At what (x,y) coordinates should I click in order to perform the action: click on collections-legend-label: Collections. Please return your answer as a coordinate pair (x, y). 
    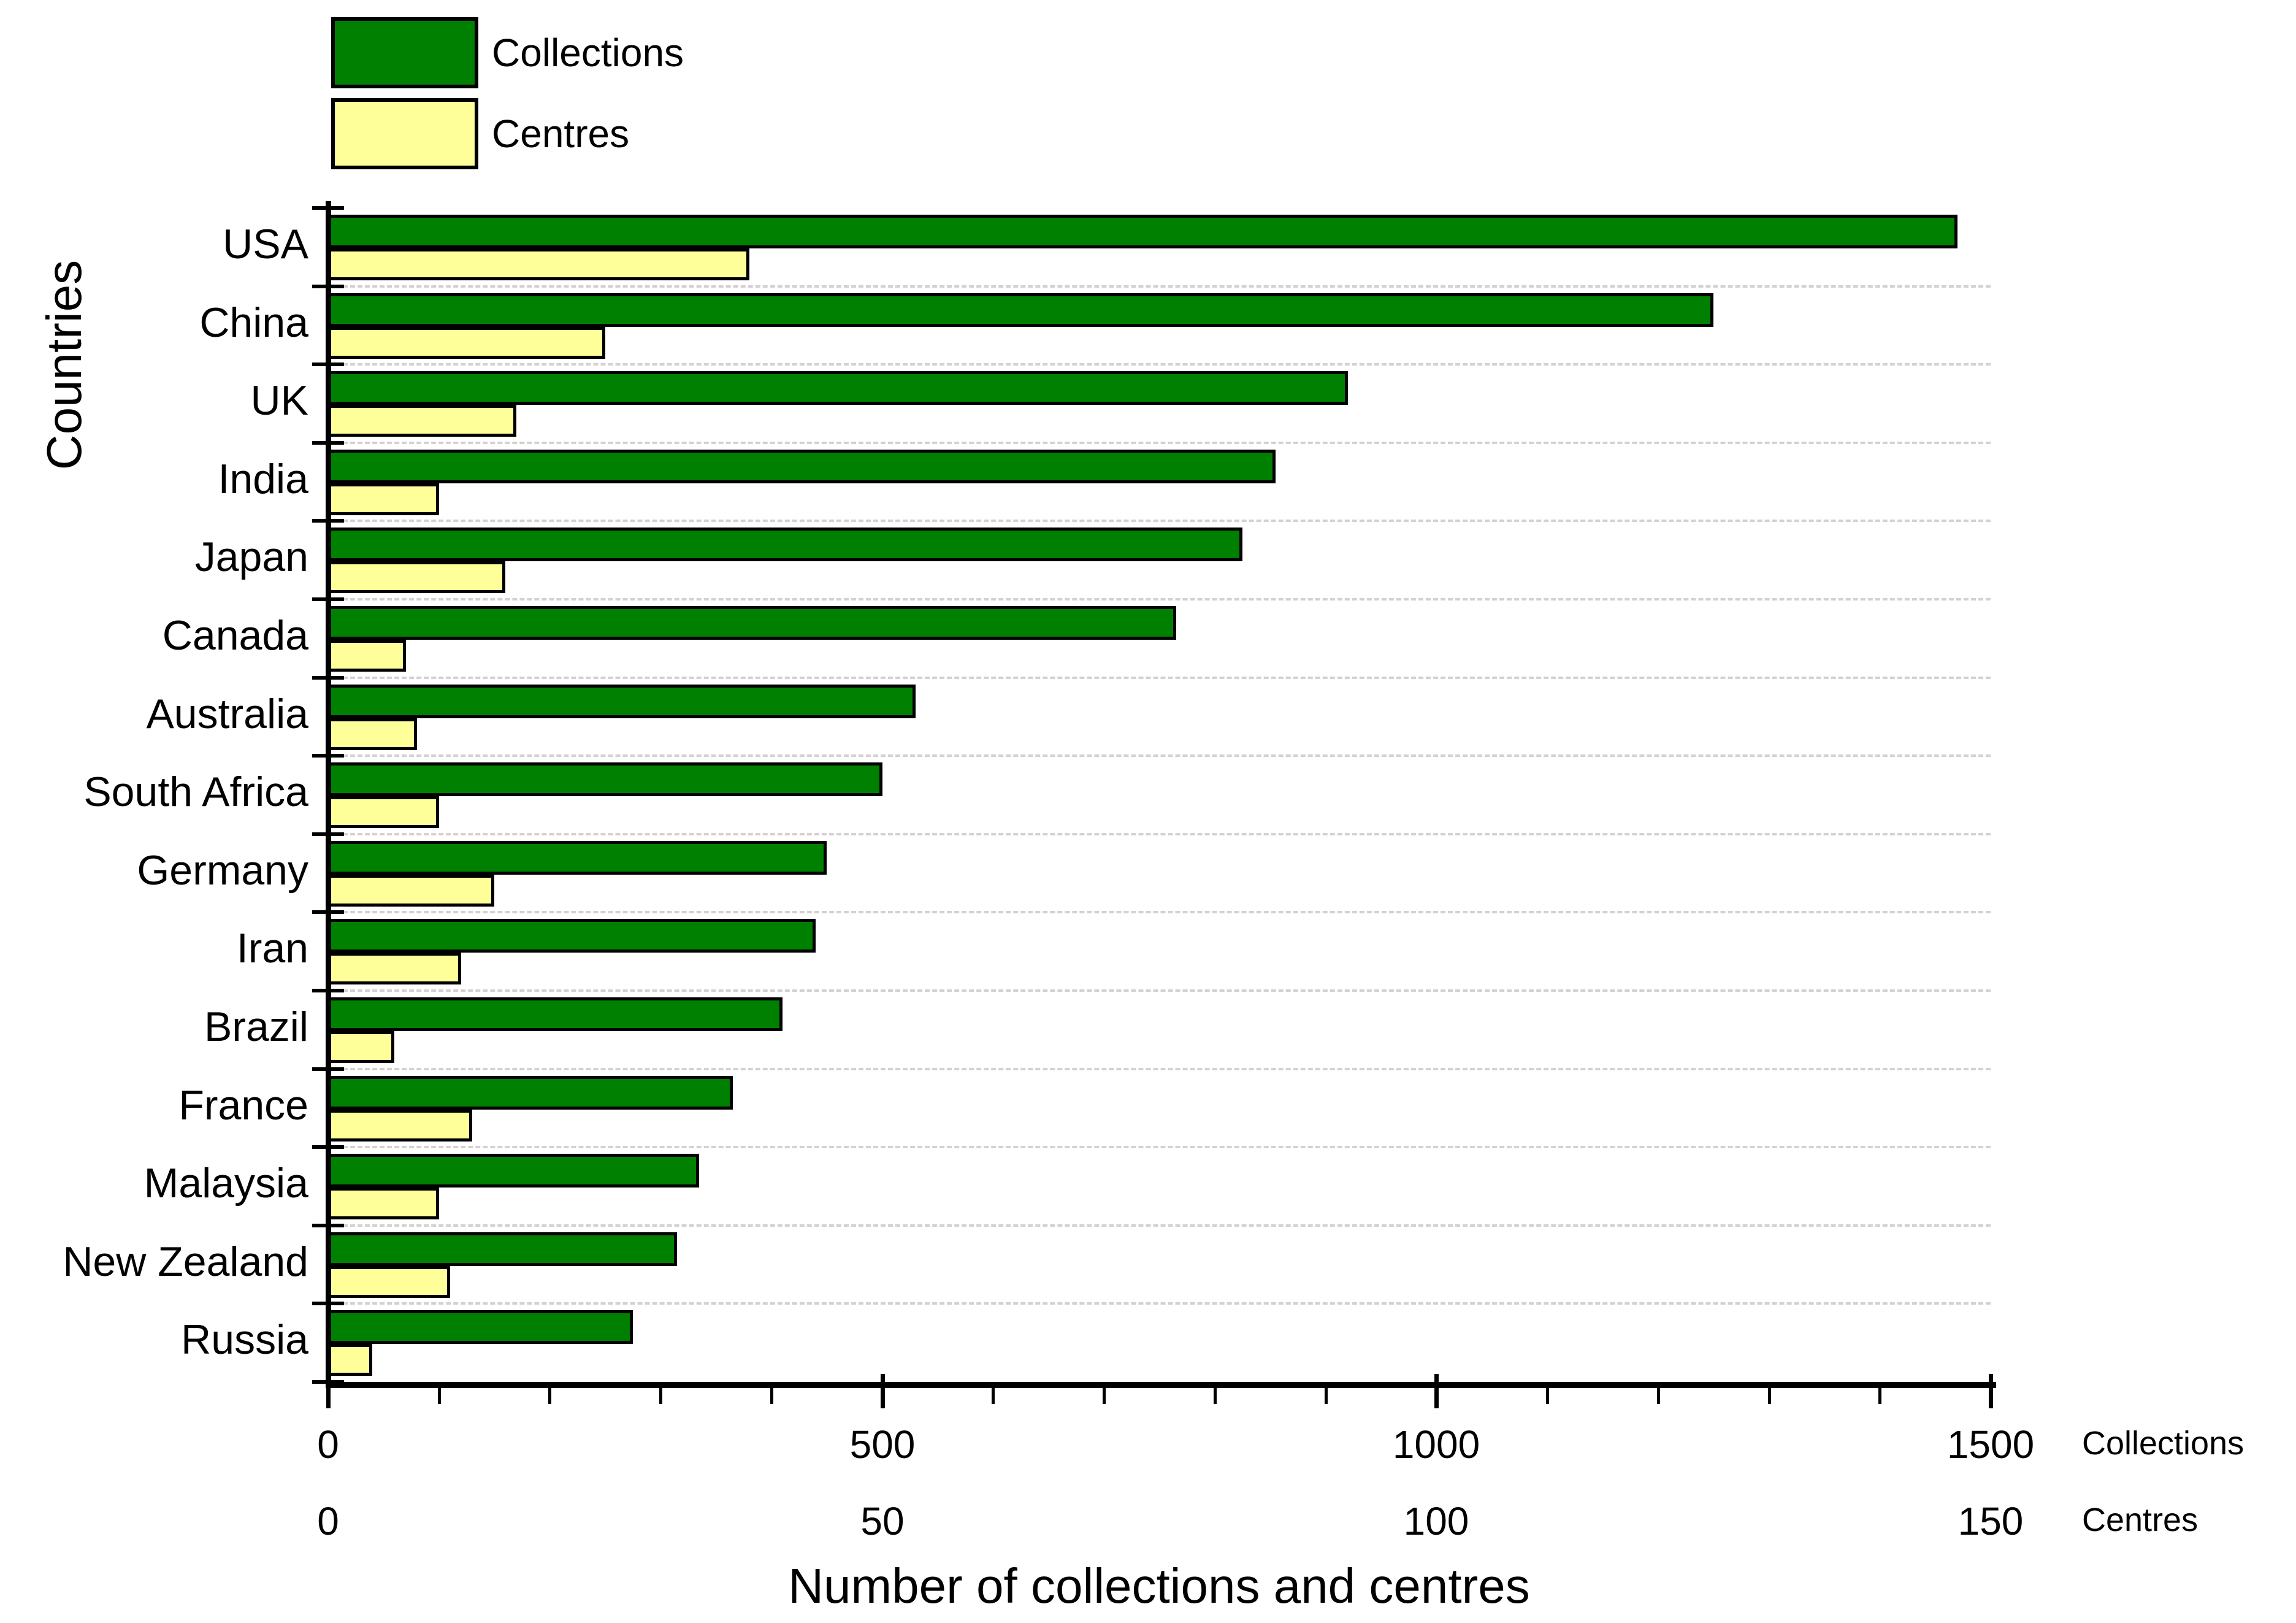
    Looking at the image, I should click on (588, 53).